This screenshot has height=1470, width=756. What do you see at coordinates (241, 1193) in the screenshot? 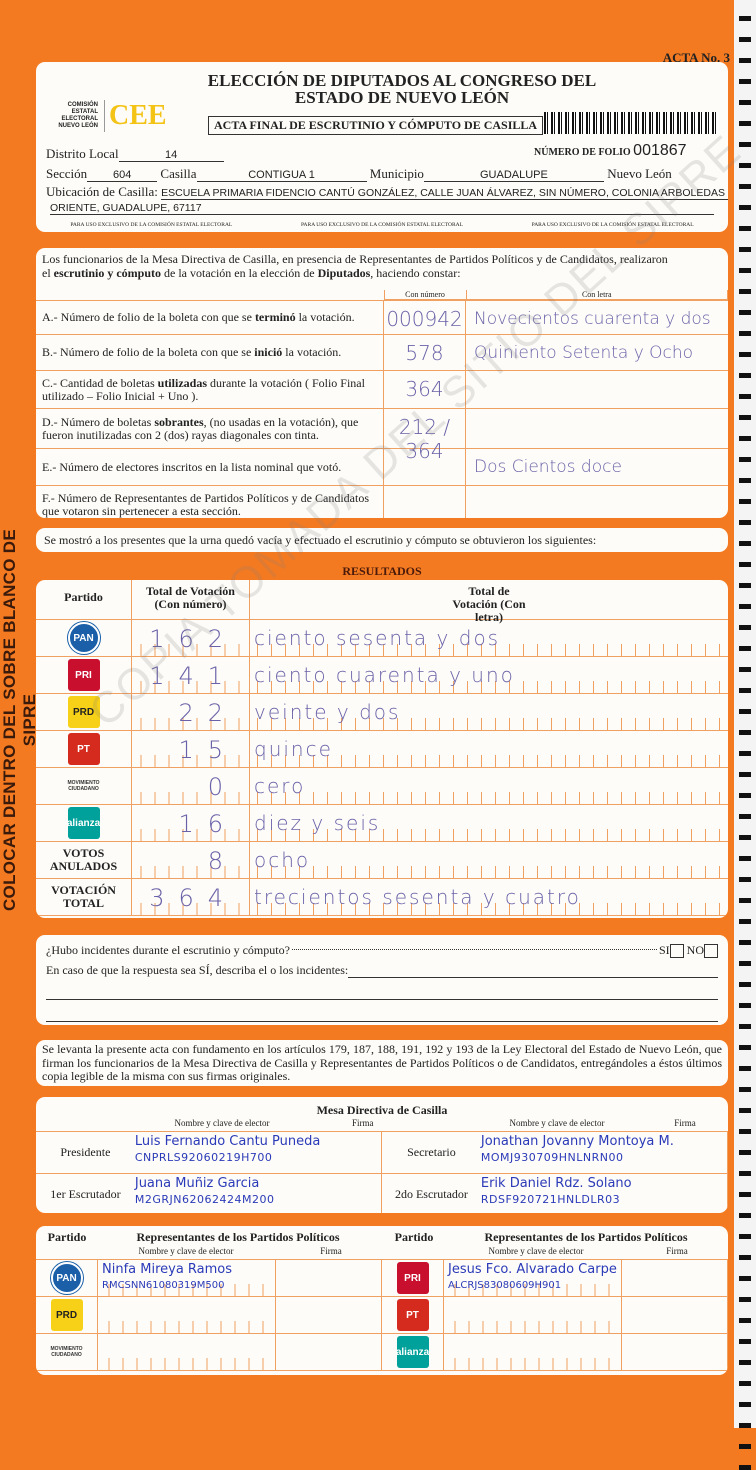
I see `funcionario-field: Juana Muñiz Garcia M2GRJN62062424M200` at bounding box center [241, 1193].